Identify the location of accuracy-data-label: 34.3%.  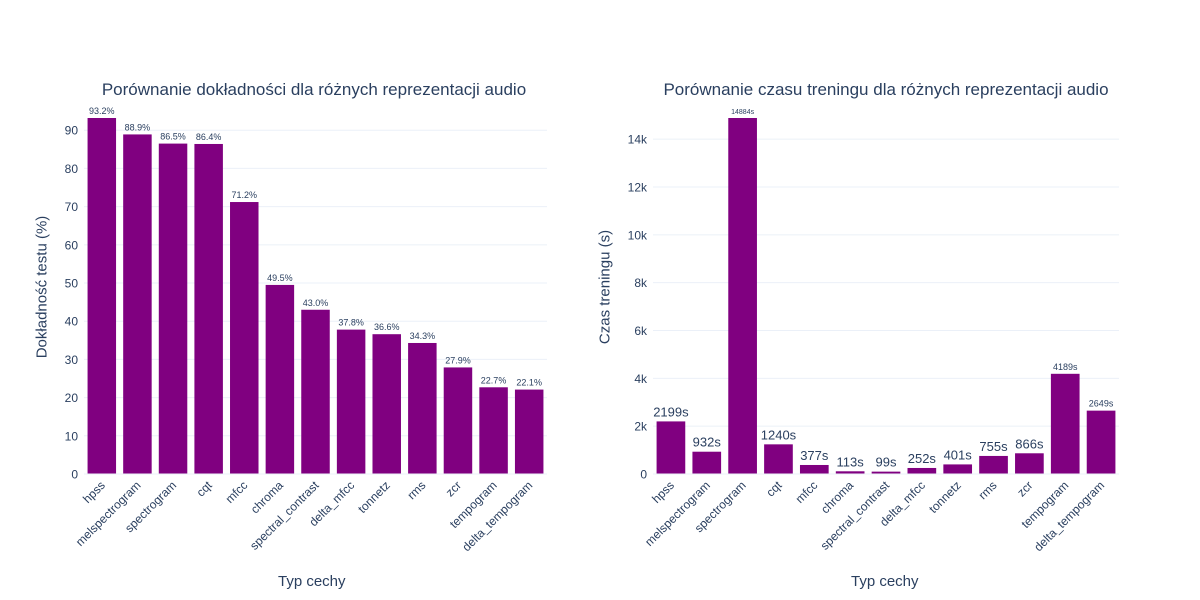
(423, 336).